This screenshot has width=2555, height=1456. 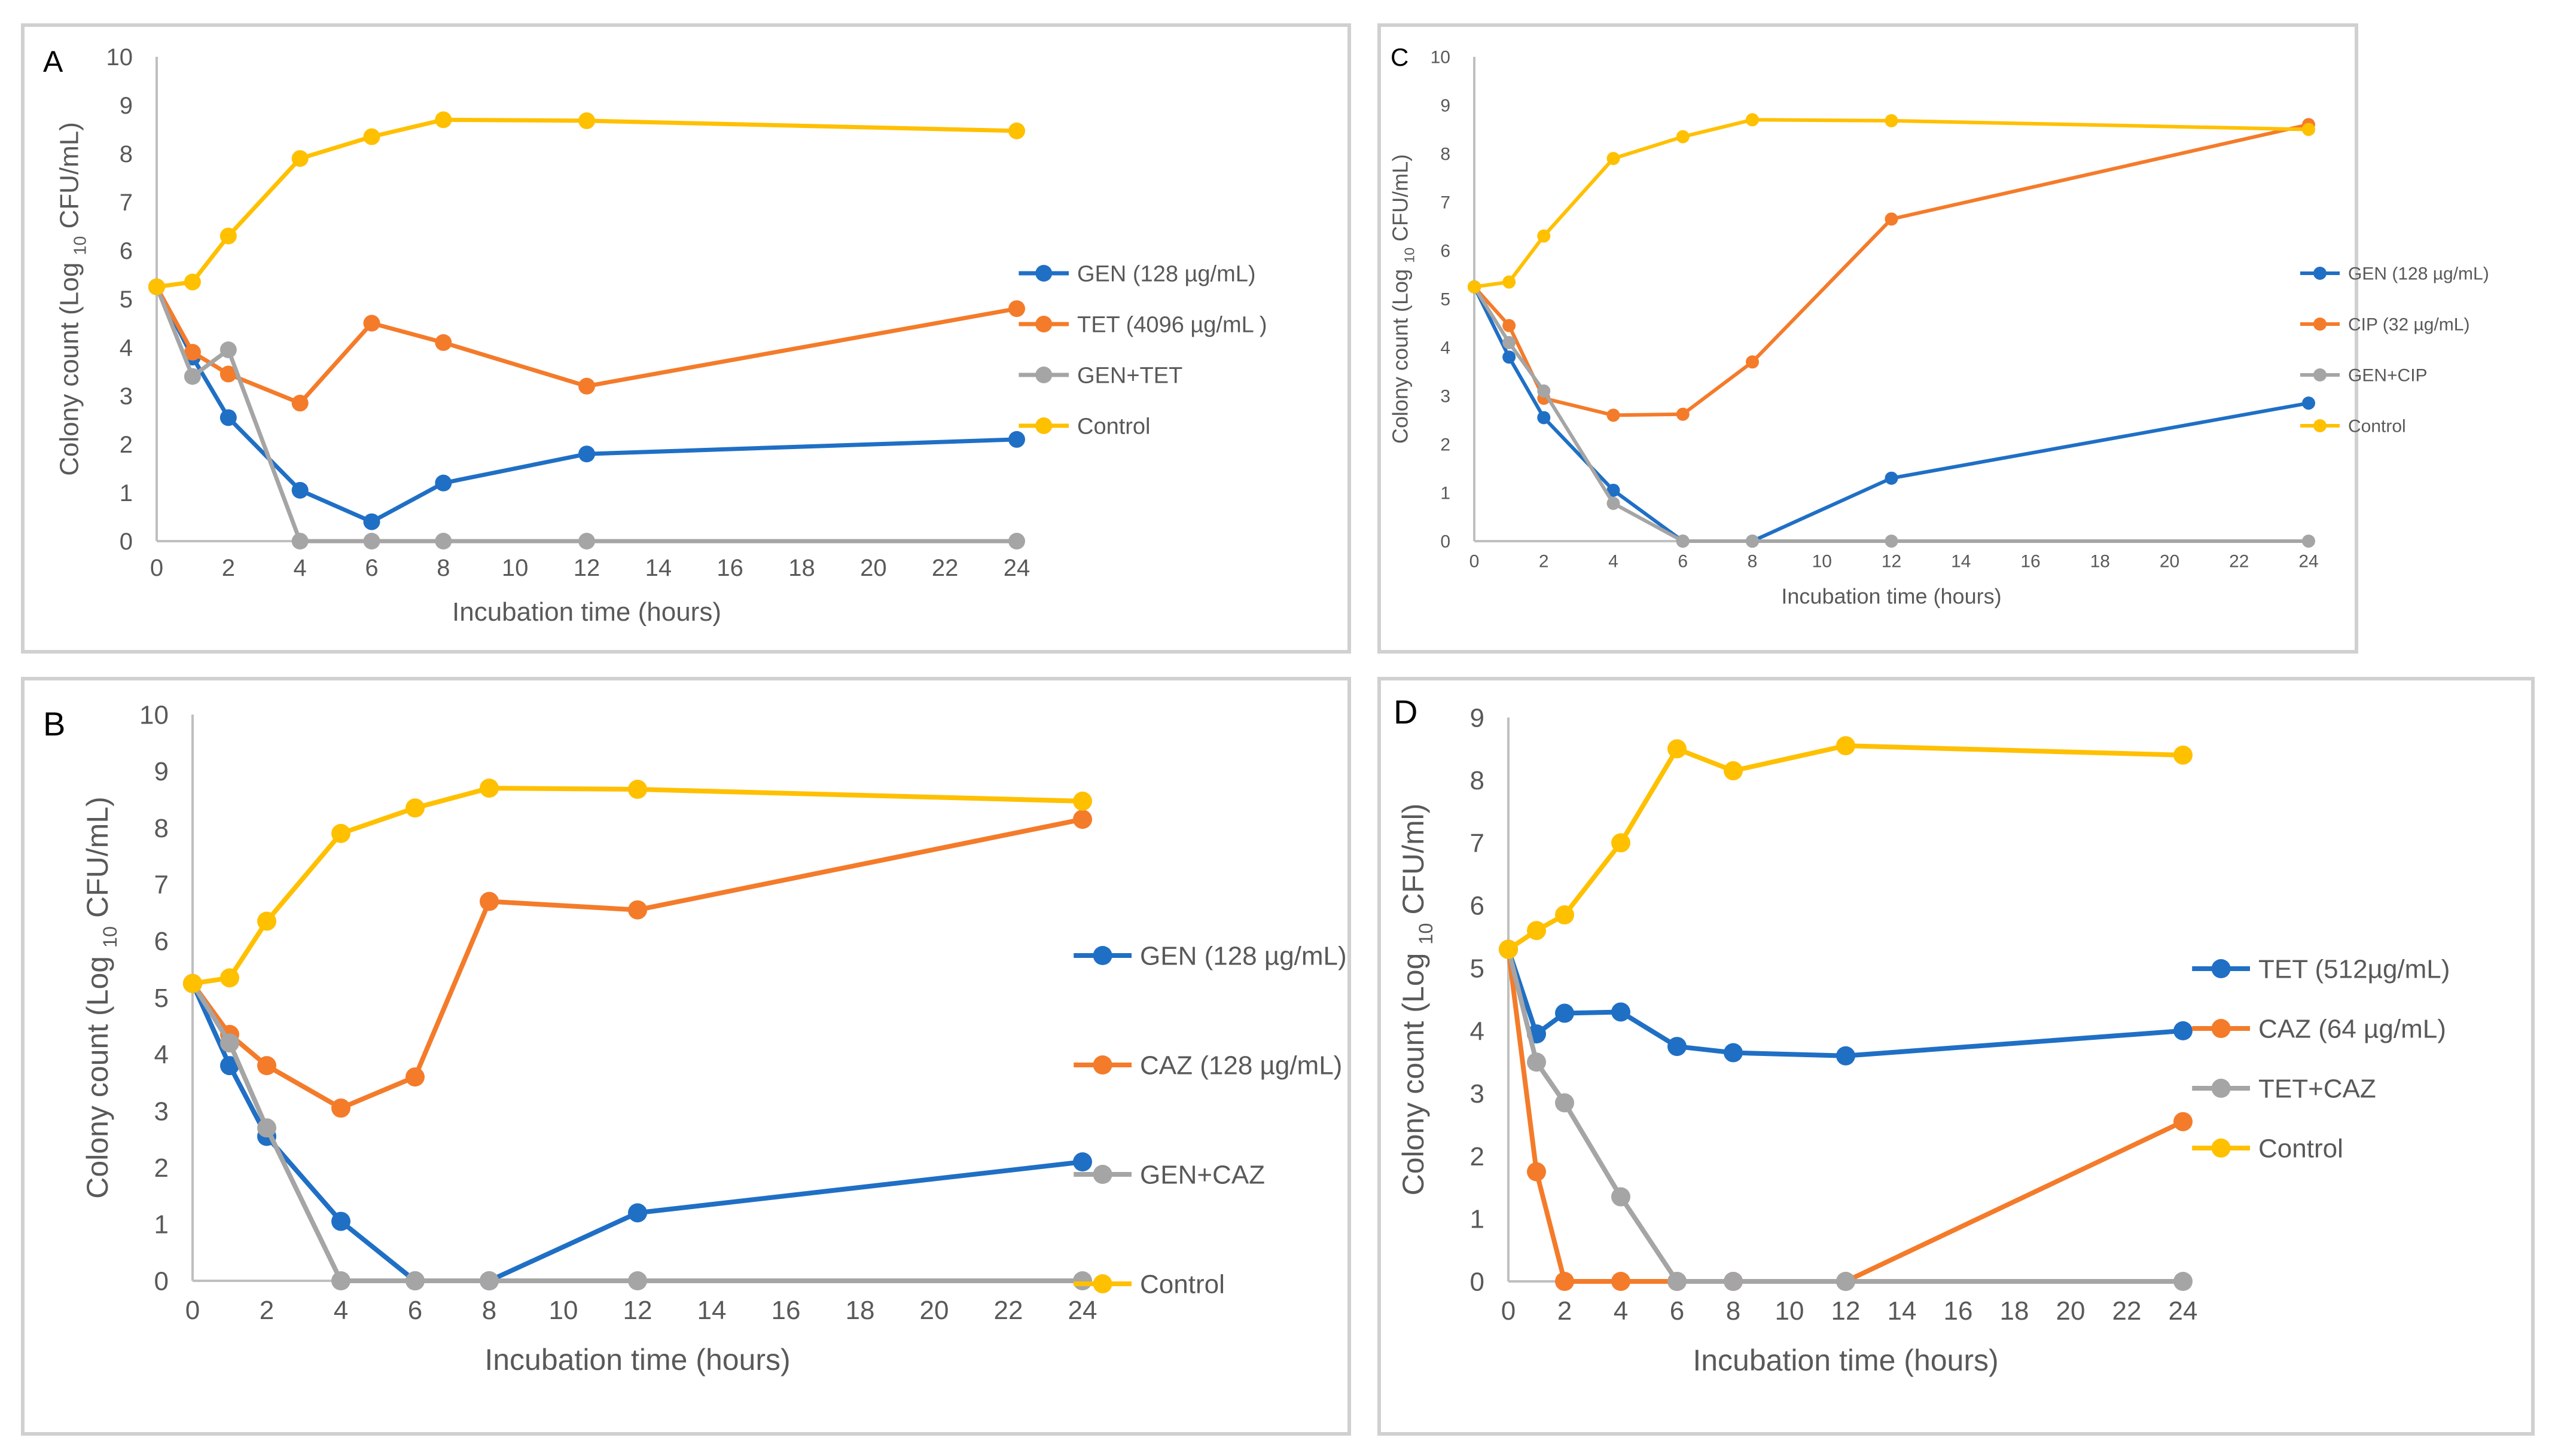 I want to click on x-tick-label: 6, so click(x=1677, y=1311).